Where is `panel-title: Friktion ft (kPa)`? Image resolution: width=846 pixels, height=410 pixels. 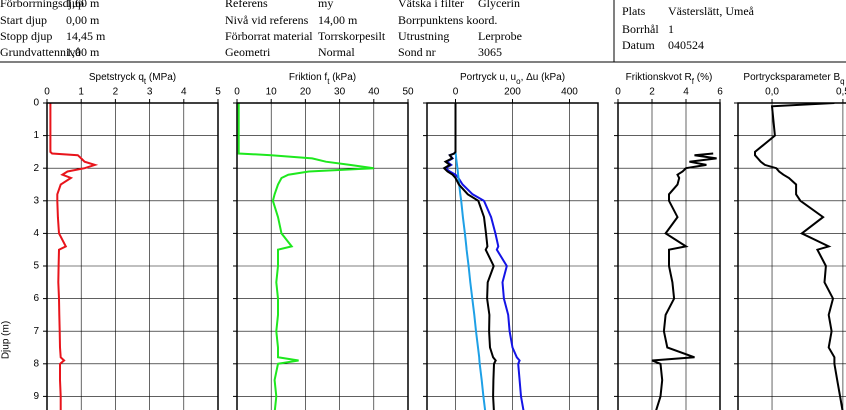 panel-title: Friktion ft (kPa) is located at coordinates (322, 79).